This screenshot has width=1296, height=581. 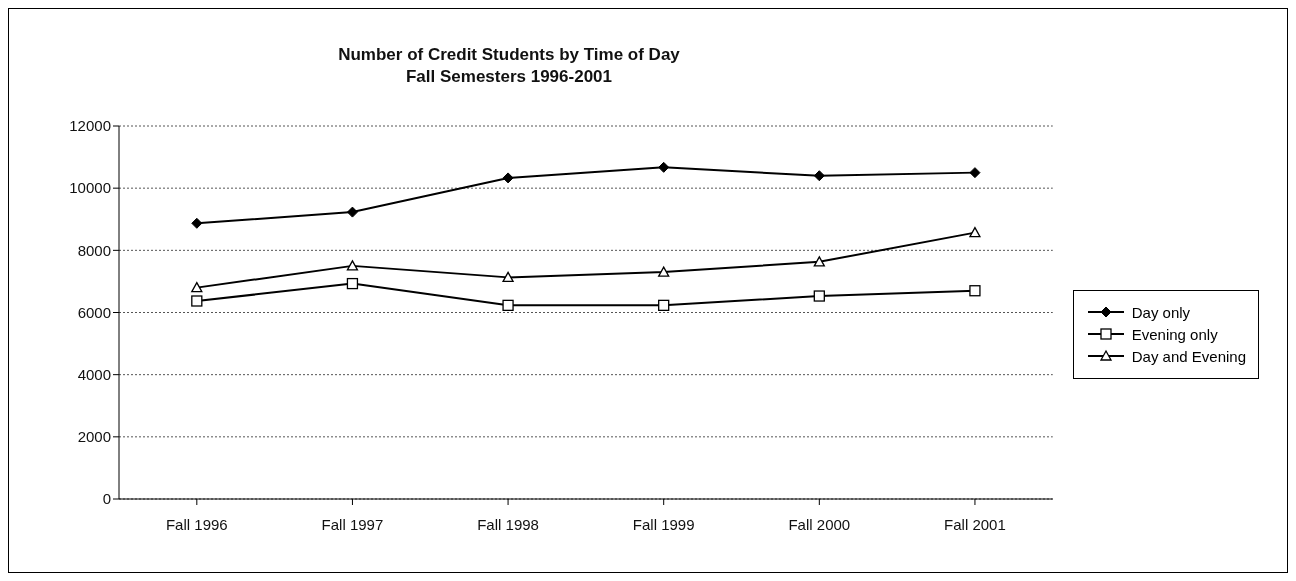 I want to click on chart-title: Number of Credit Students by Time of Day, so click(x=509, y=55).